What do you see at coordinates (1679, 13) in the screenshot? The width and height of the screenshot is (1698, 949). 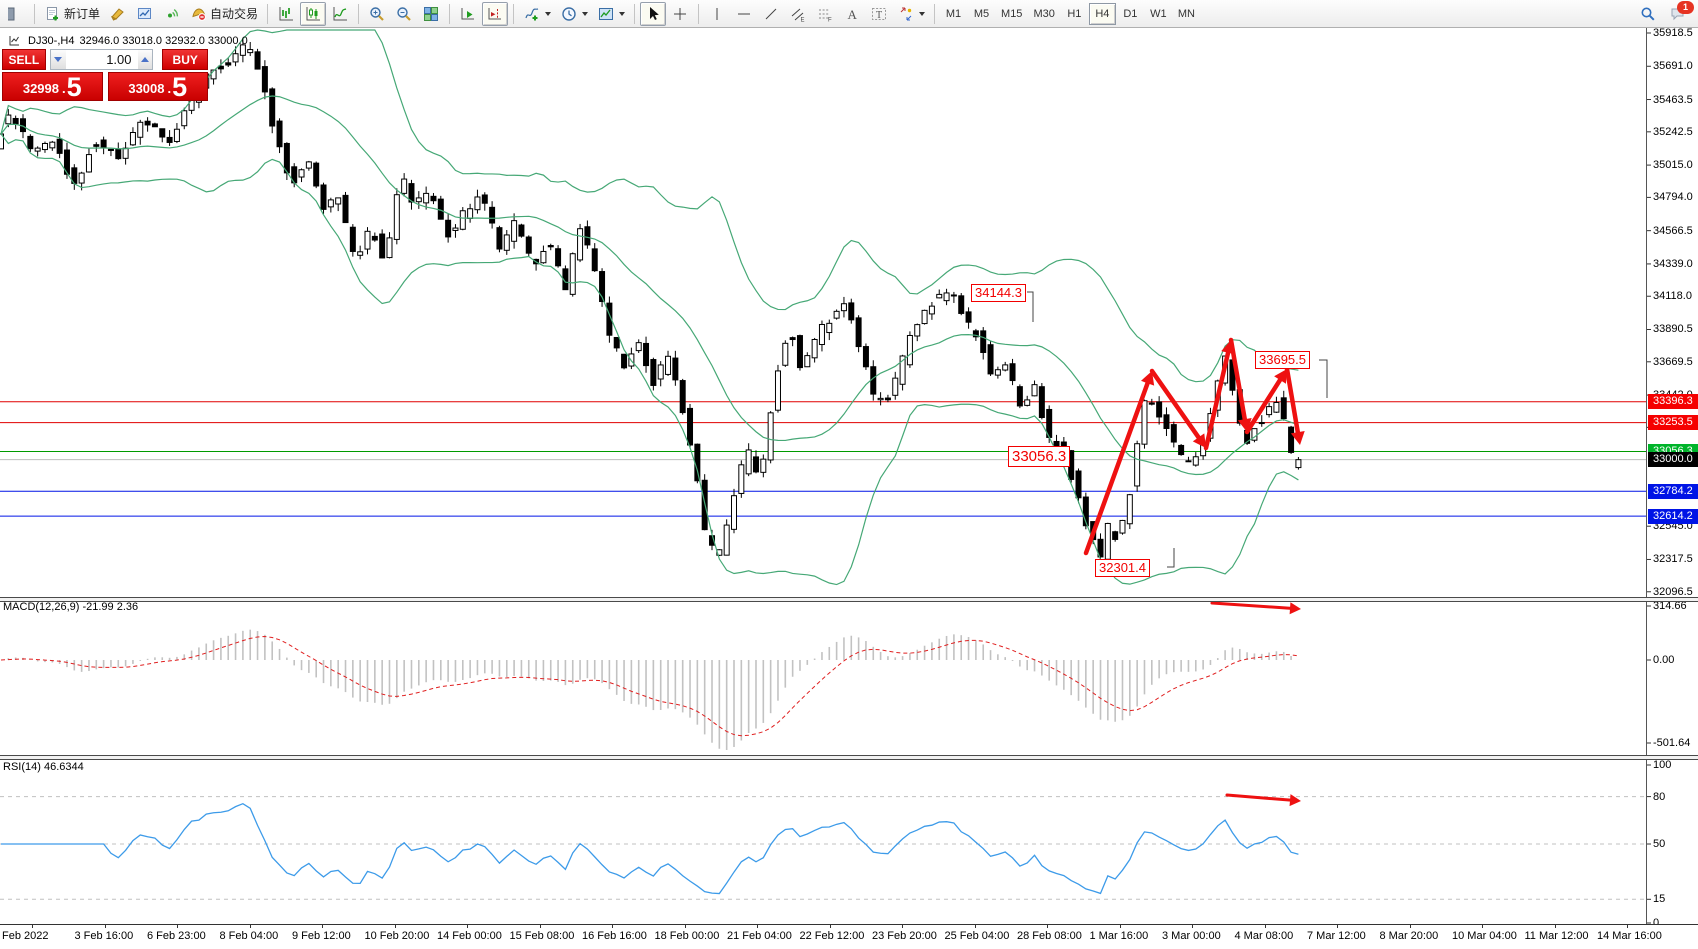 I see `notifications-button: 1` at bounding box center [1679, 13].